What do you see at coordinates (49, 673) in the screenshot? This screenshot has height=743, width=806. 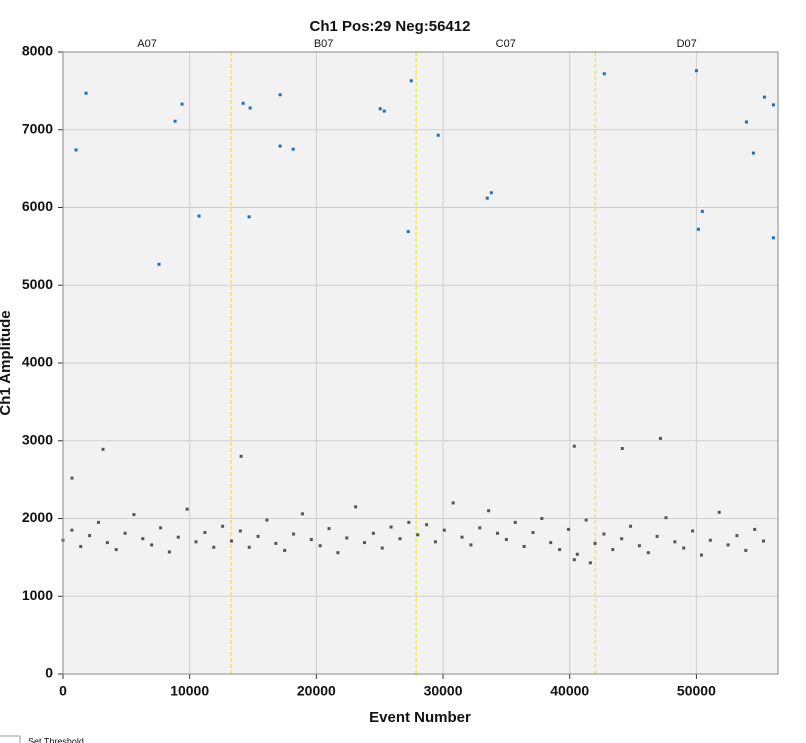 I see `y-tick-label: 0` at bounding box center [49, 673].